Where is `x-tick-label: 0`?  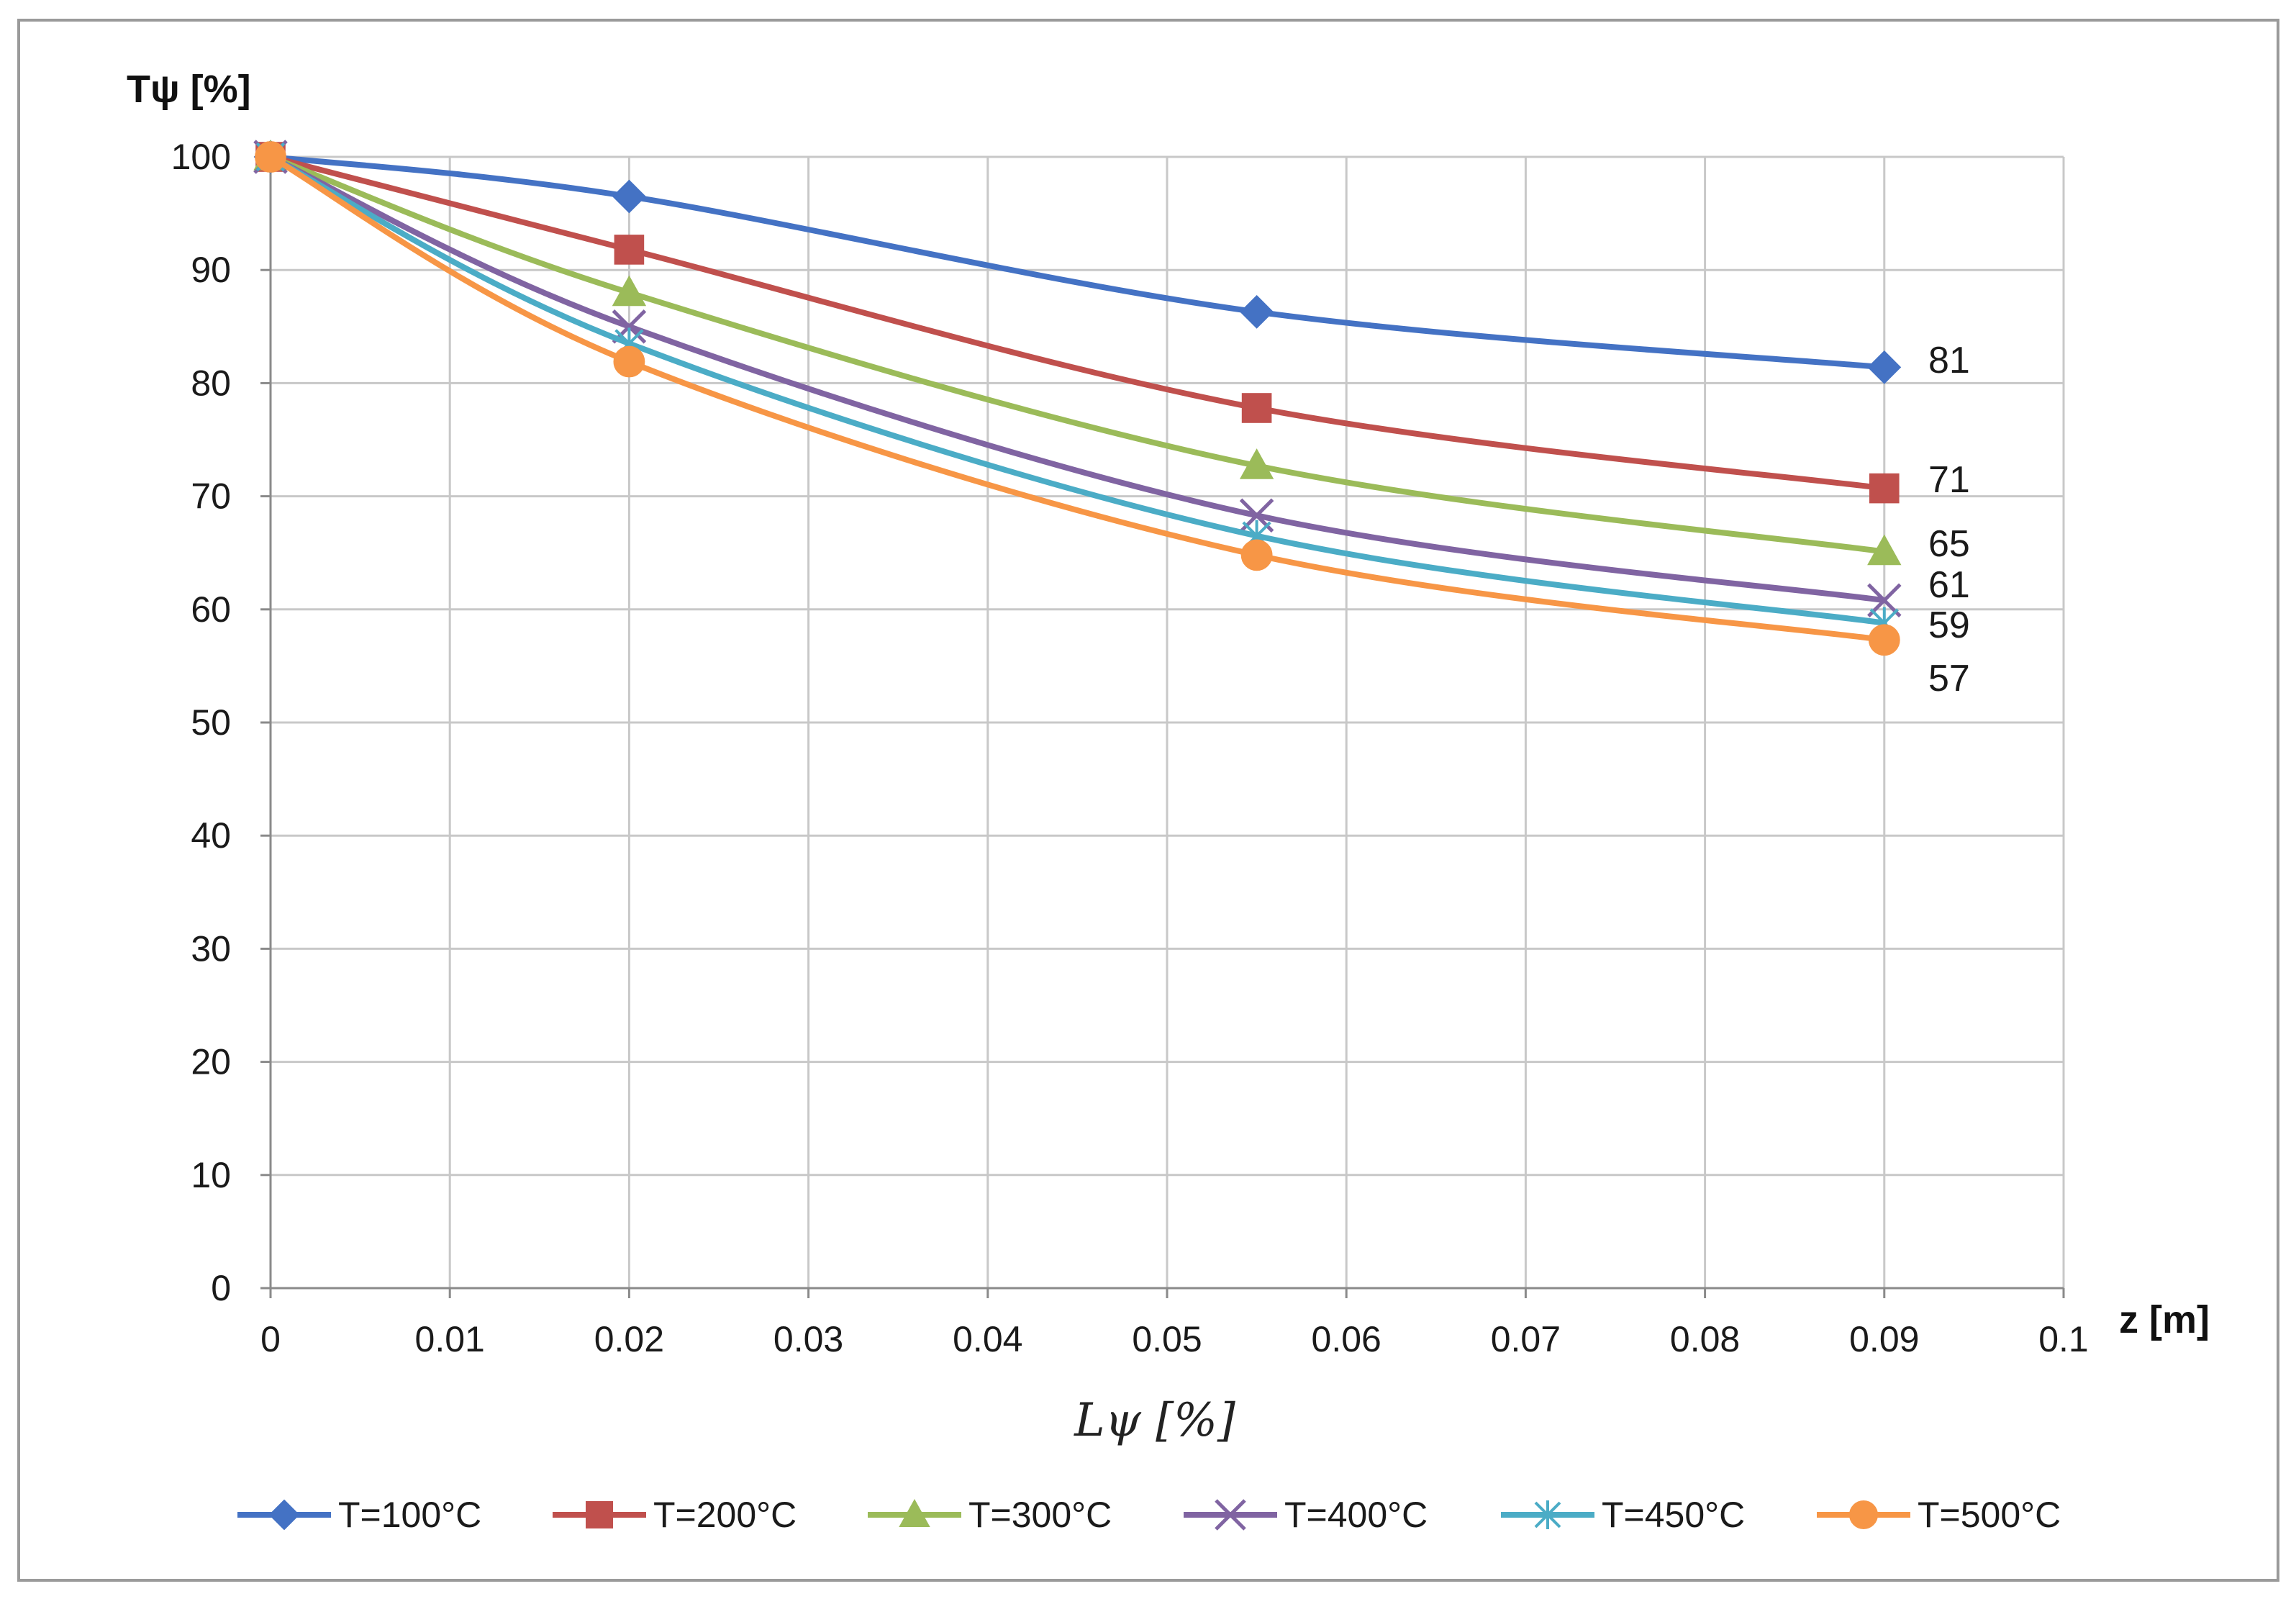 x-tick-label: 0 is located at coordinates (270, 1339).